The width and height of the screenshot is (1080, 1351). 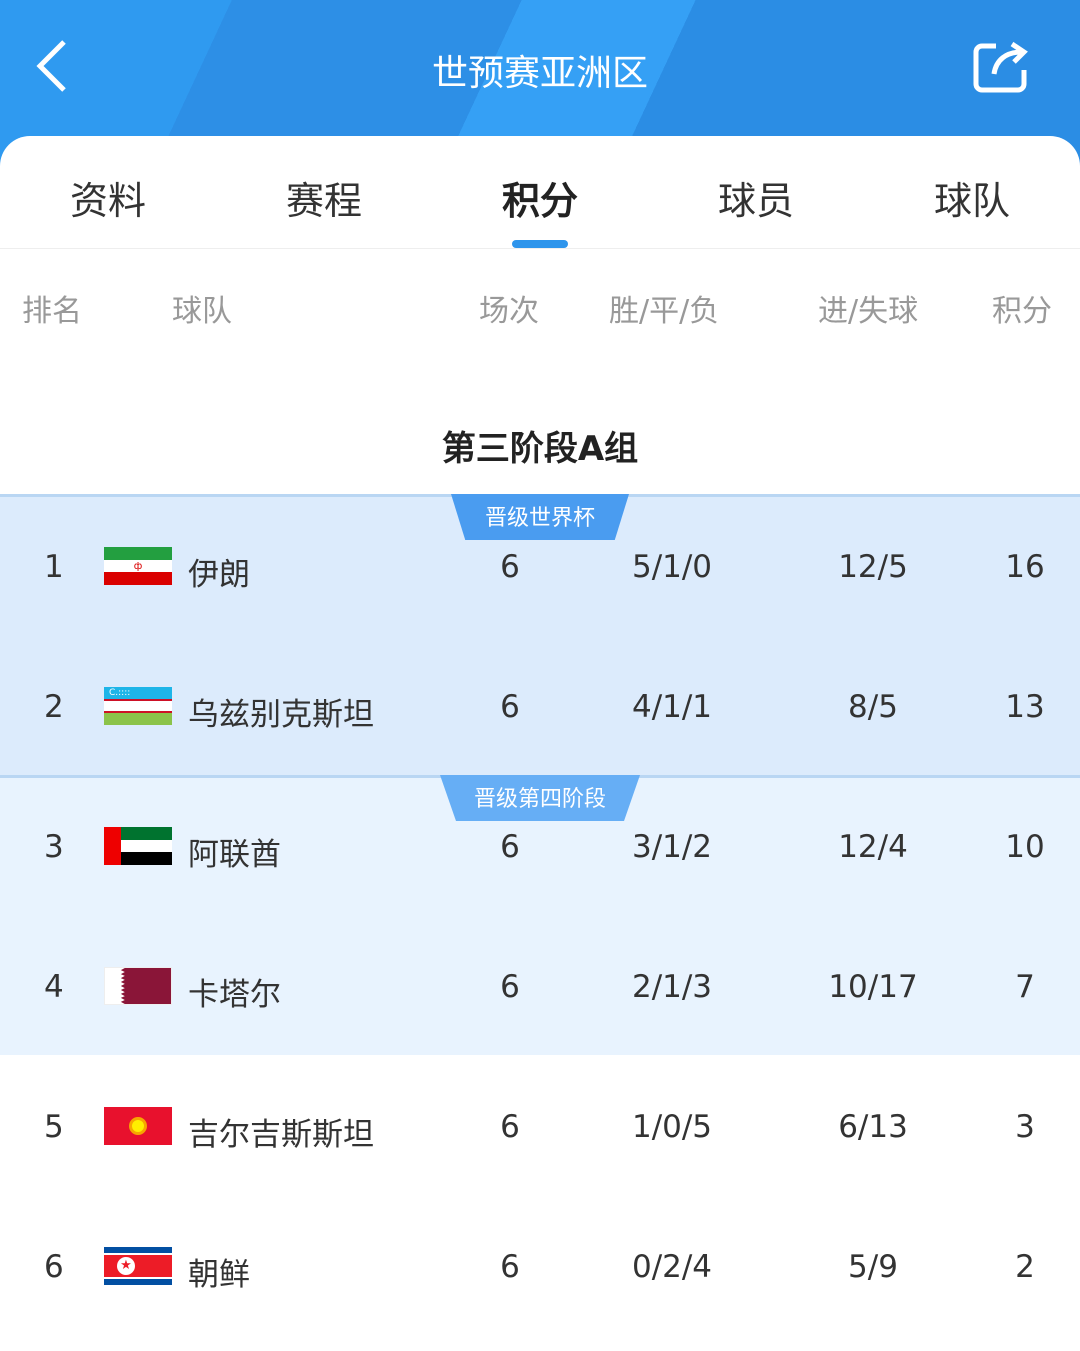 What do you see at coordinates (540, 798) in the screenshot?
I see `zone-badge: 晋级第四阶段` at bounding box center [540, 798].